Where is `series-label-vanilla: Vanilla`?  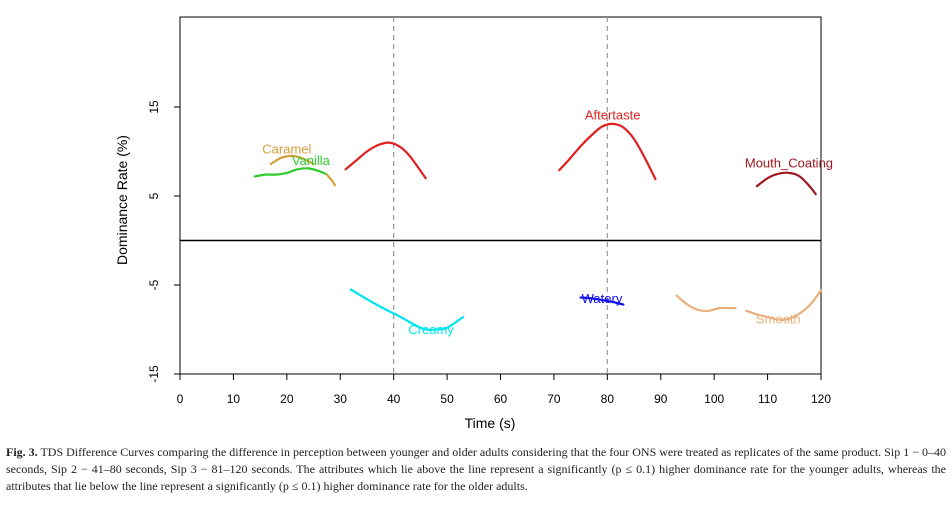 series-label-vanilla: Vanilla is located at coordinates (311, 160).